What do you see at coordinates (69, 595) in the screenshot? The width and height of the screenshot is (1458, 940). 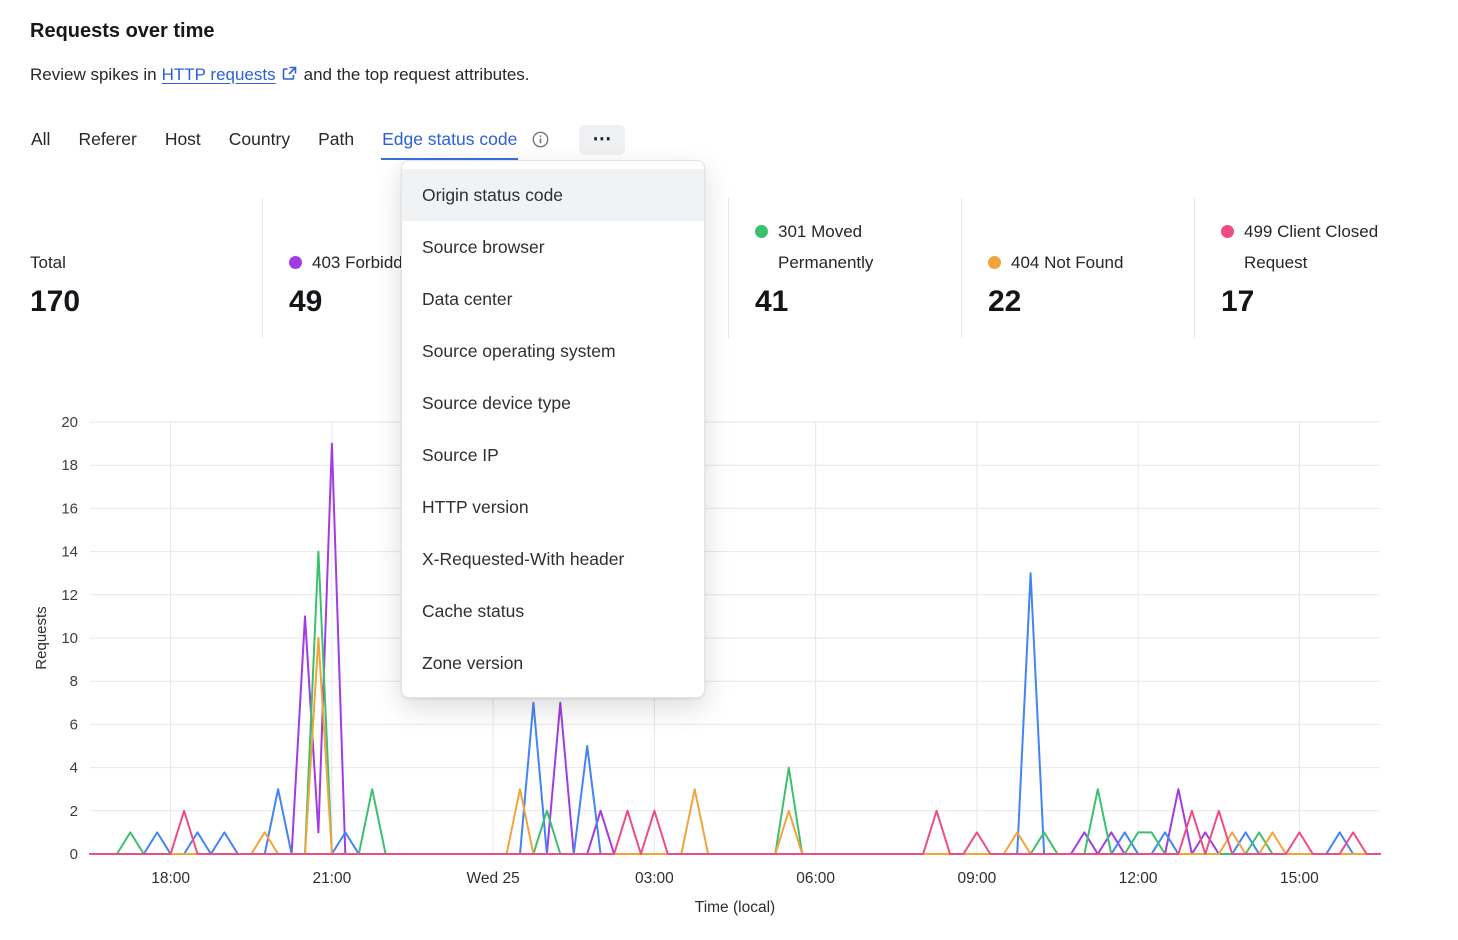 I see `y-tick-label: 12` at bounding box center [69, 595].